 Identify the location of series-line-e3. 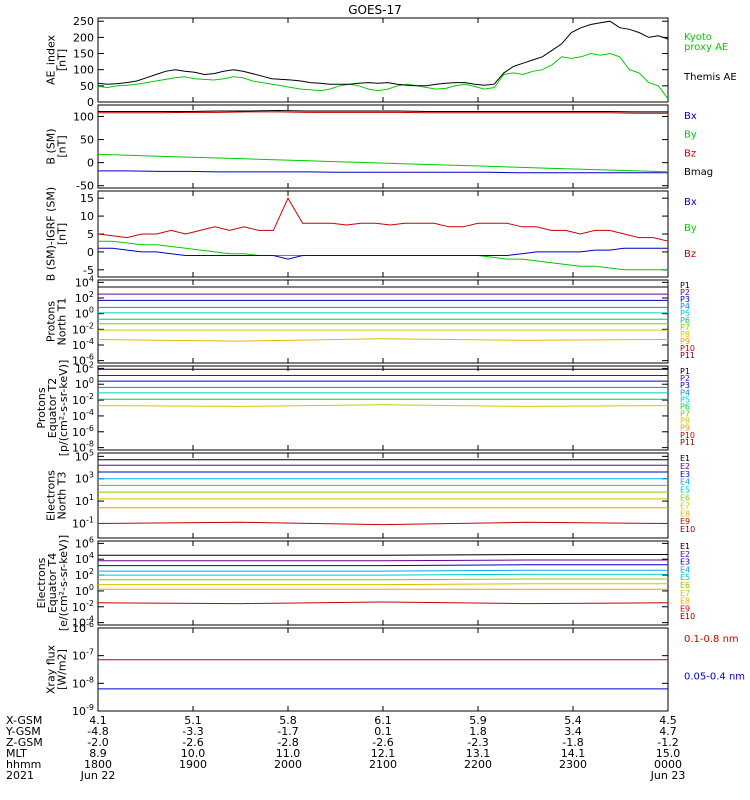
(383, 565).